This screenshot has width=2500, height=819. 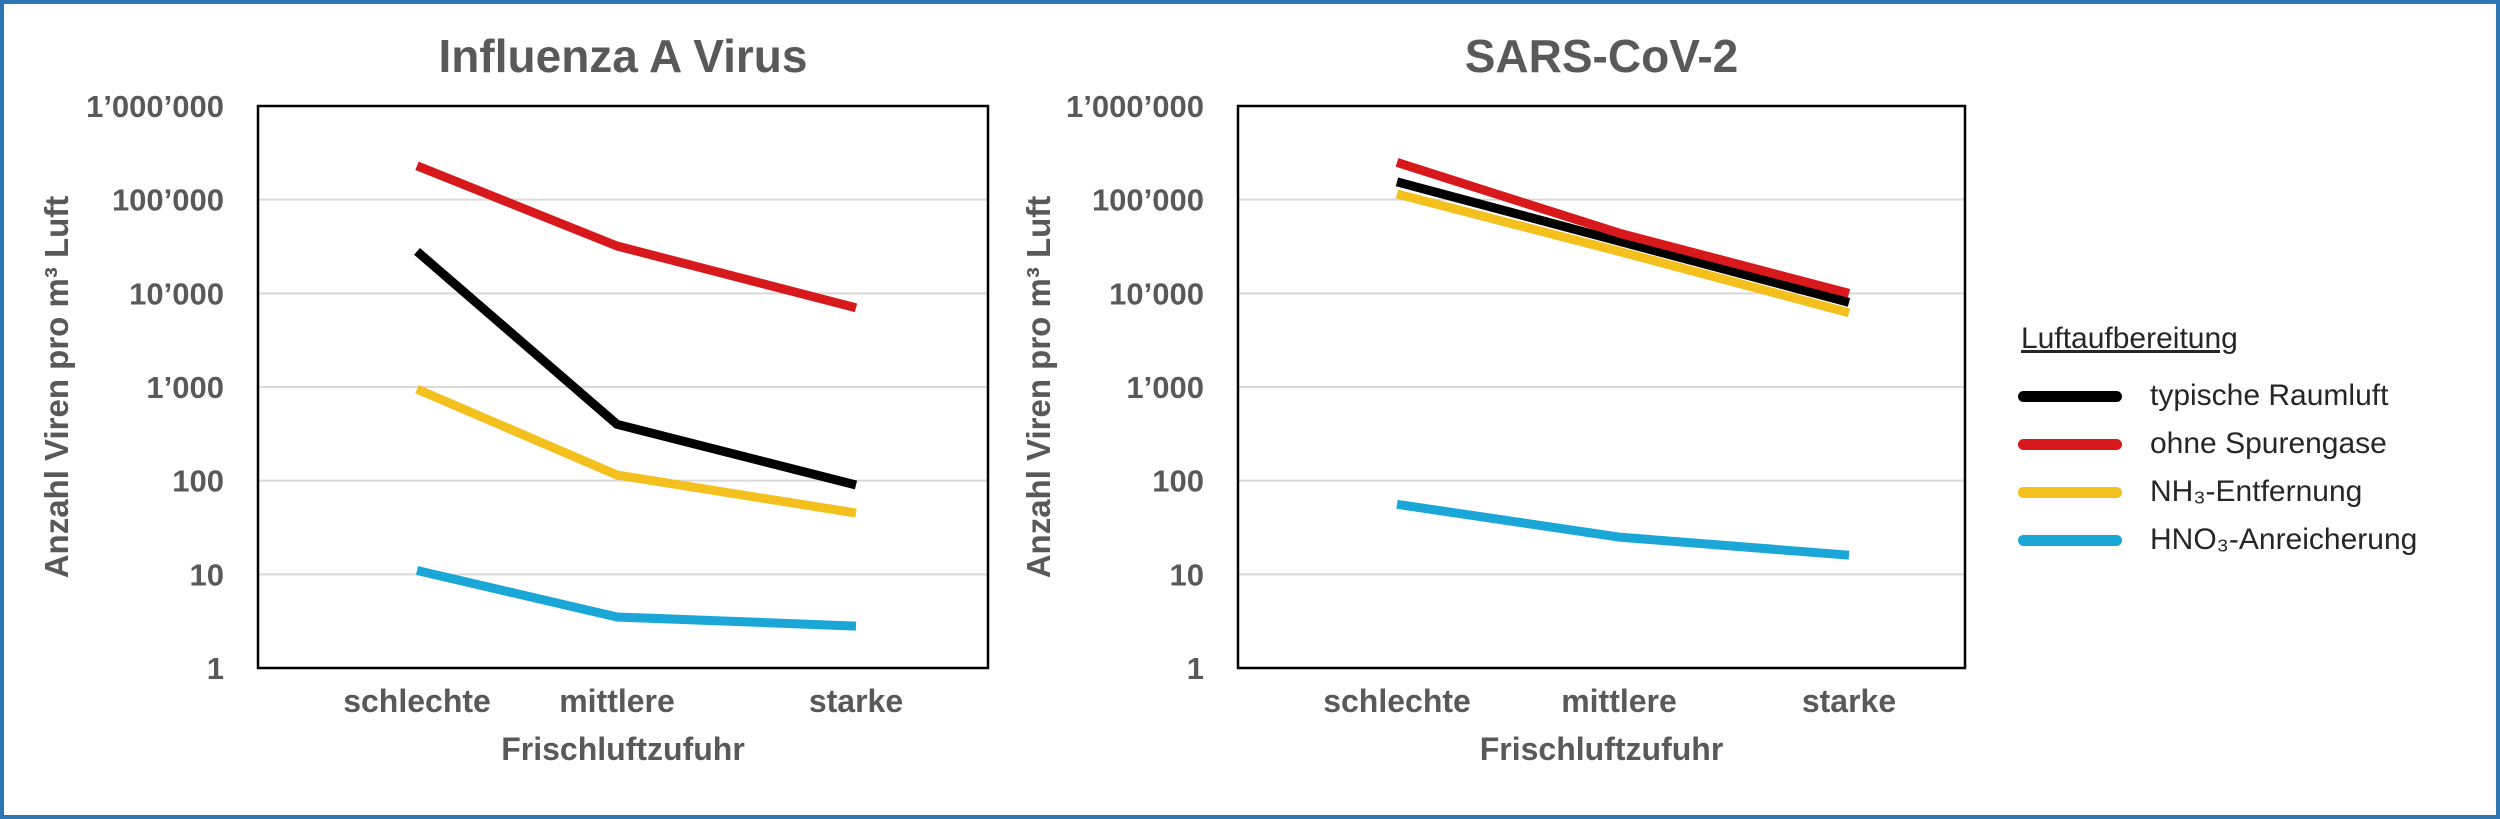 I want to click on legend-swatch-blue, so click(x=2070, y=540).